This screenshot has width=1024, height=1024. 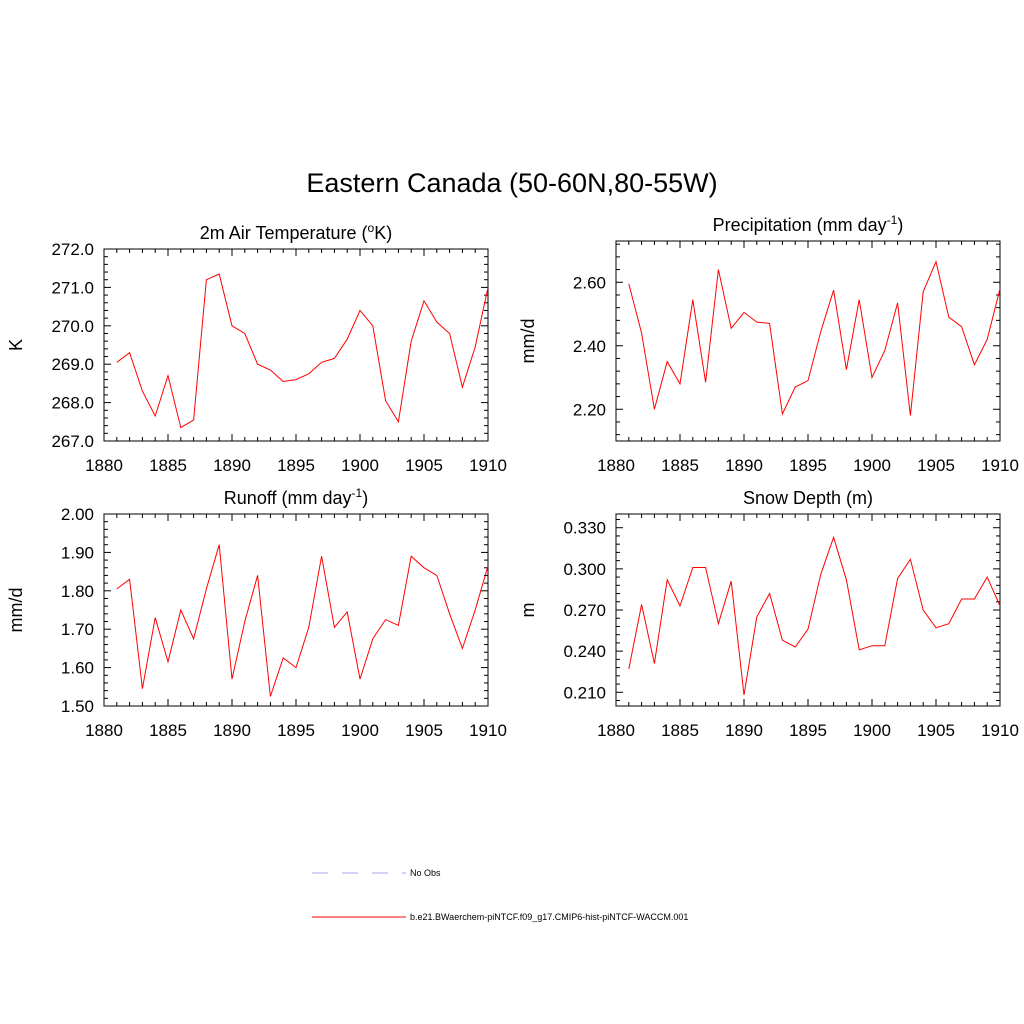 I want to click on subplot-title: Runoff (mm day-1), so click(x=296, y=497).